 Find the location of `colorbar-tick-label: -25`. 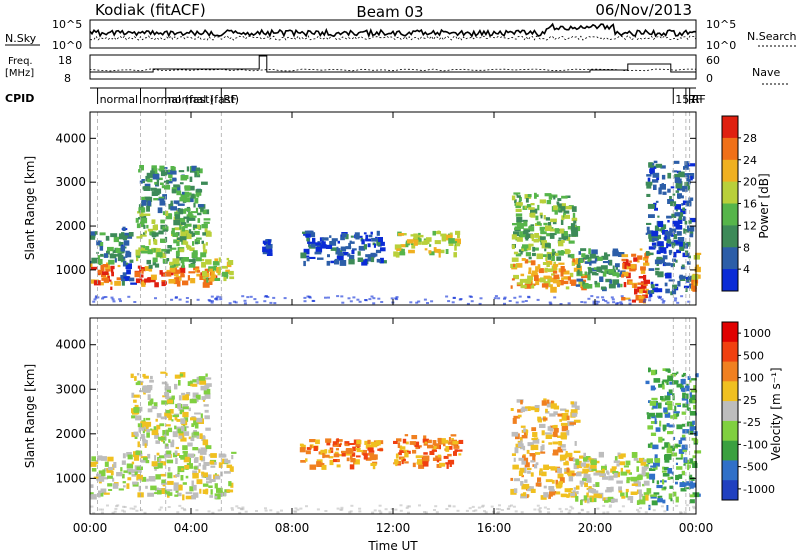

colorbar-tick-label: -25 is located at coordinates (752, 422).